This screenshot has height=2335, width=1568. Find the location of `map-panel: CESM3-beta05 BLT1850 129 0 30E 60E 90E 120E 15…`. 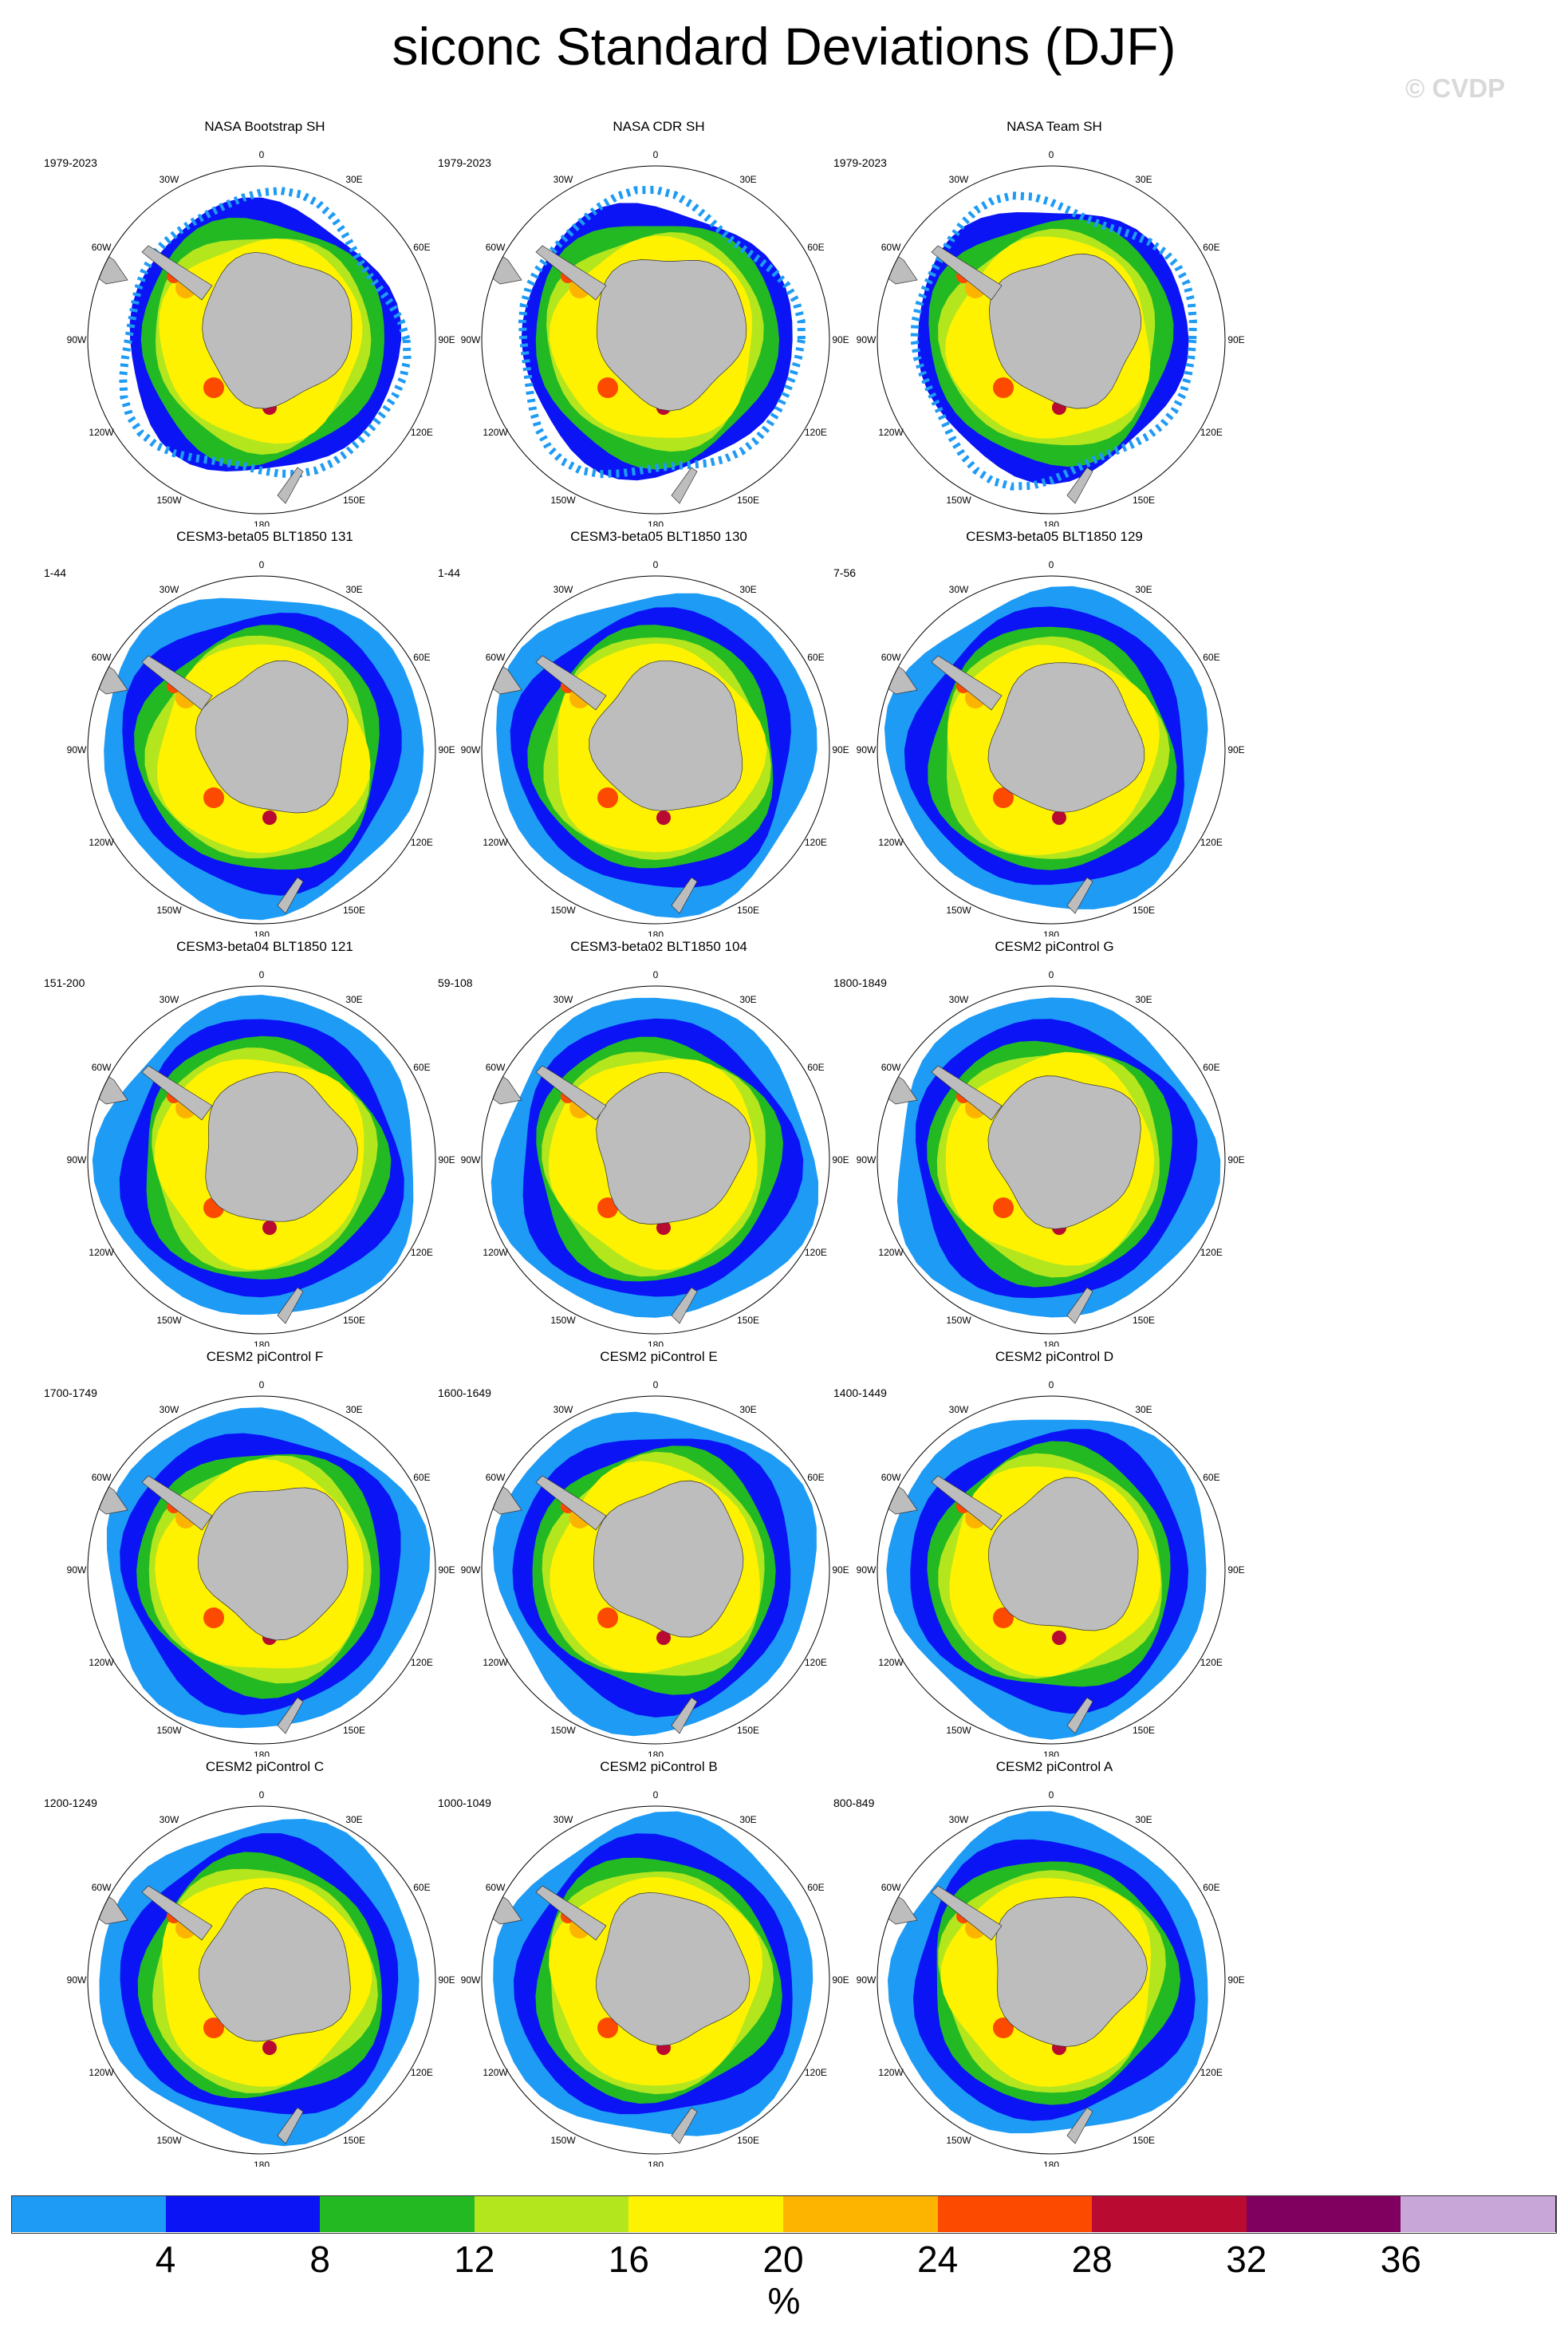

map-panel: CESM3-beta05 BLT1850 129 0 30E 60E 90E 120E 15… is located at coordinates (1054, 732).